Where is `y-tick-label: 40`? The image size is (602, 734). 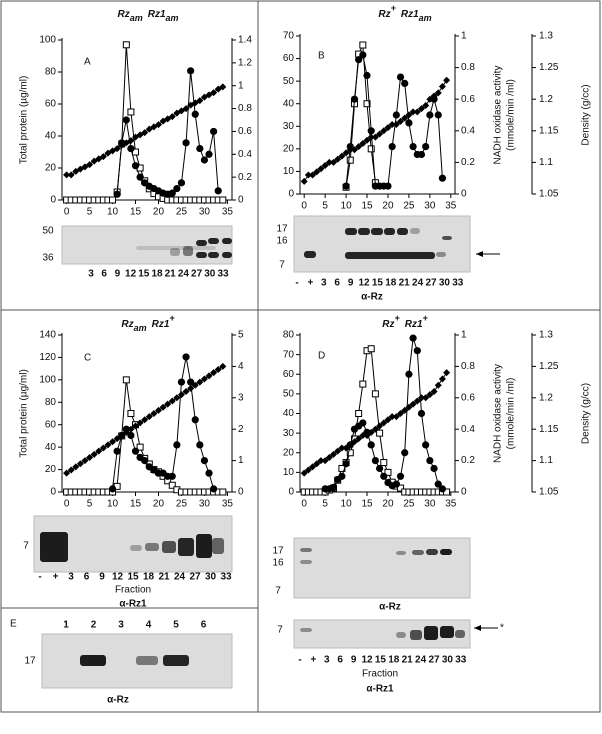 y-tick-label: 40 is located at coordinates (51, 136).